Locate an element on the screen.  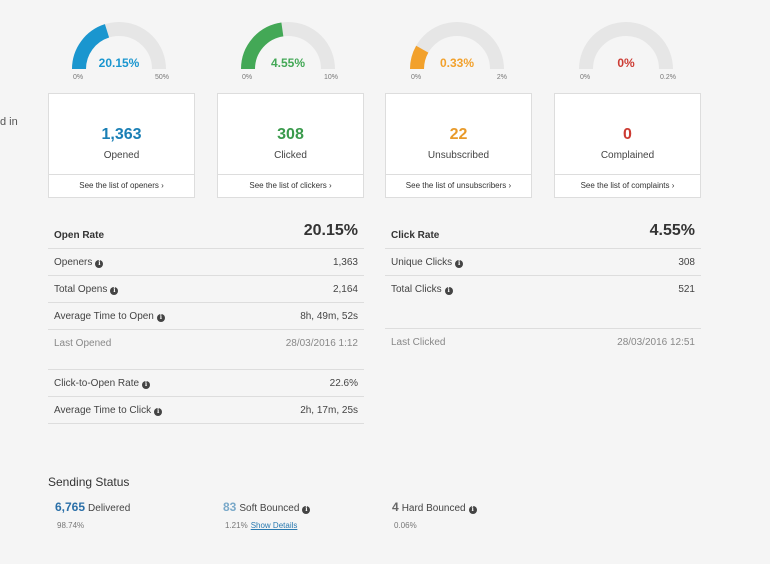
soft-bounced-label: Soft Bounced is located at coordinates (269, 508).